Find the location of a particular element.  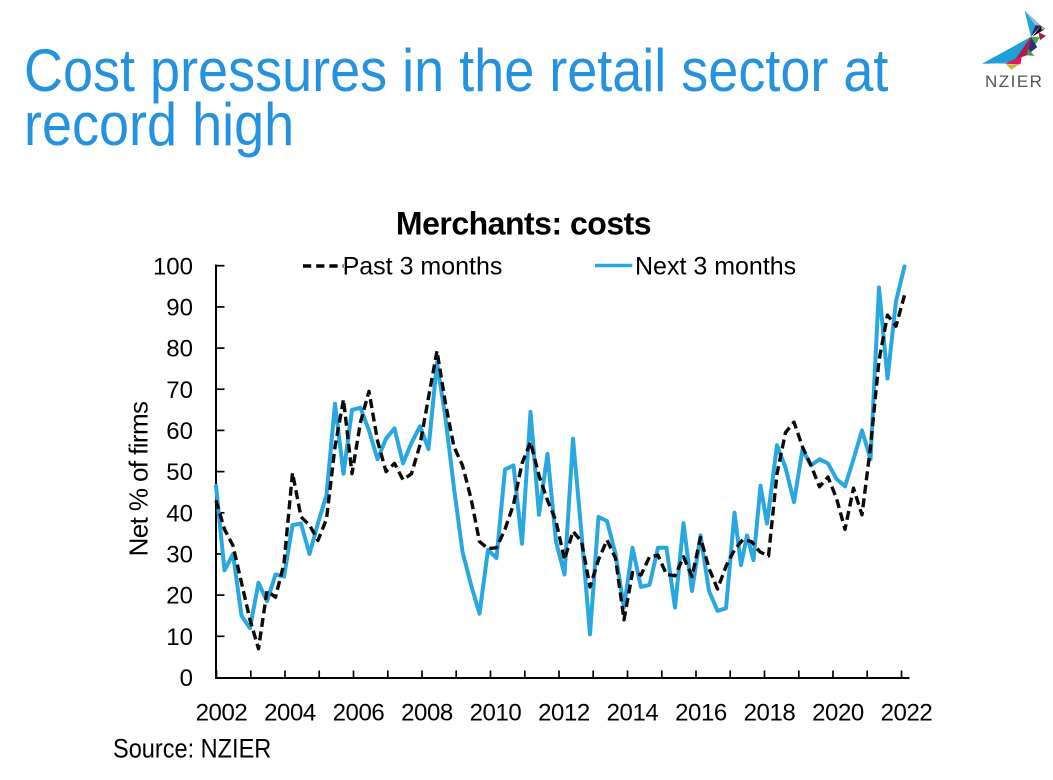

svg-text: 20 is located at coordinates (179, 596).